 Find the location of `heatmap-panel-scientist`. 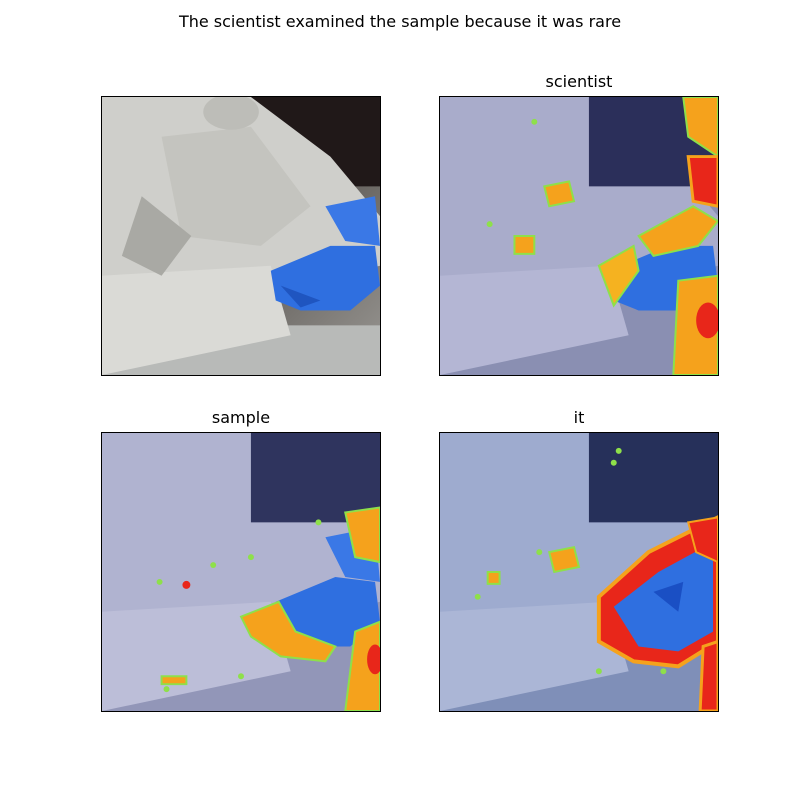

heatmap-panel-scientist is located at coordinates (579, 236).